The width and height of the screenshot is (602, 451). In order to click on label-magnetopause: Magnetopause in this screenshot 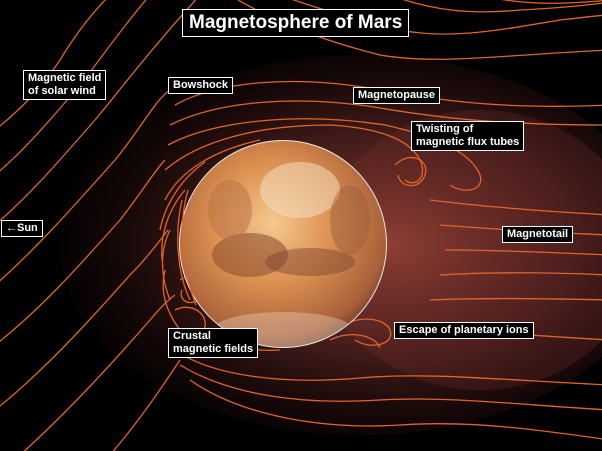, I will do `click(397, 95)`.